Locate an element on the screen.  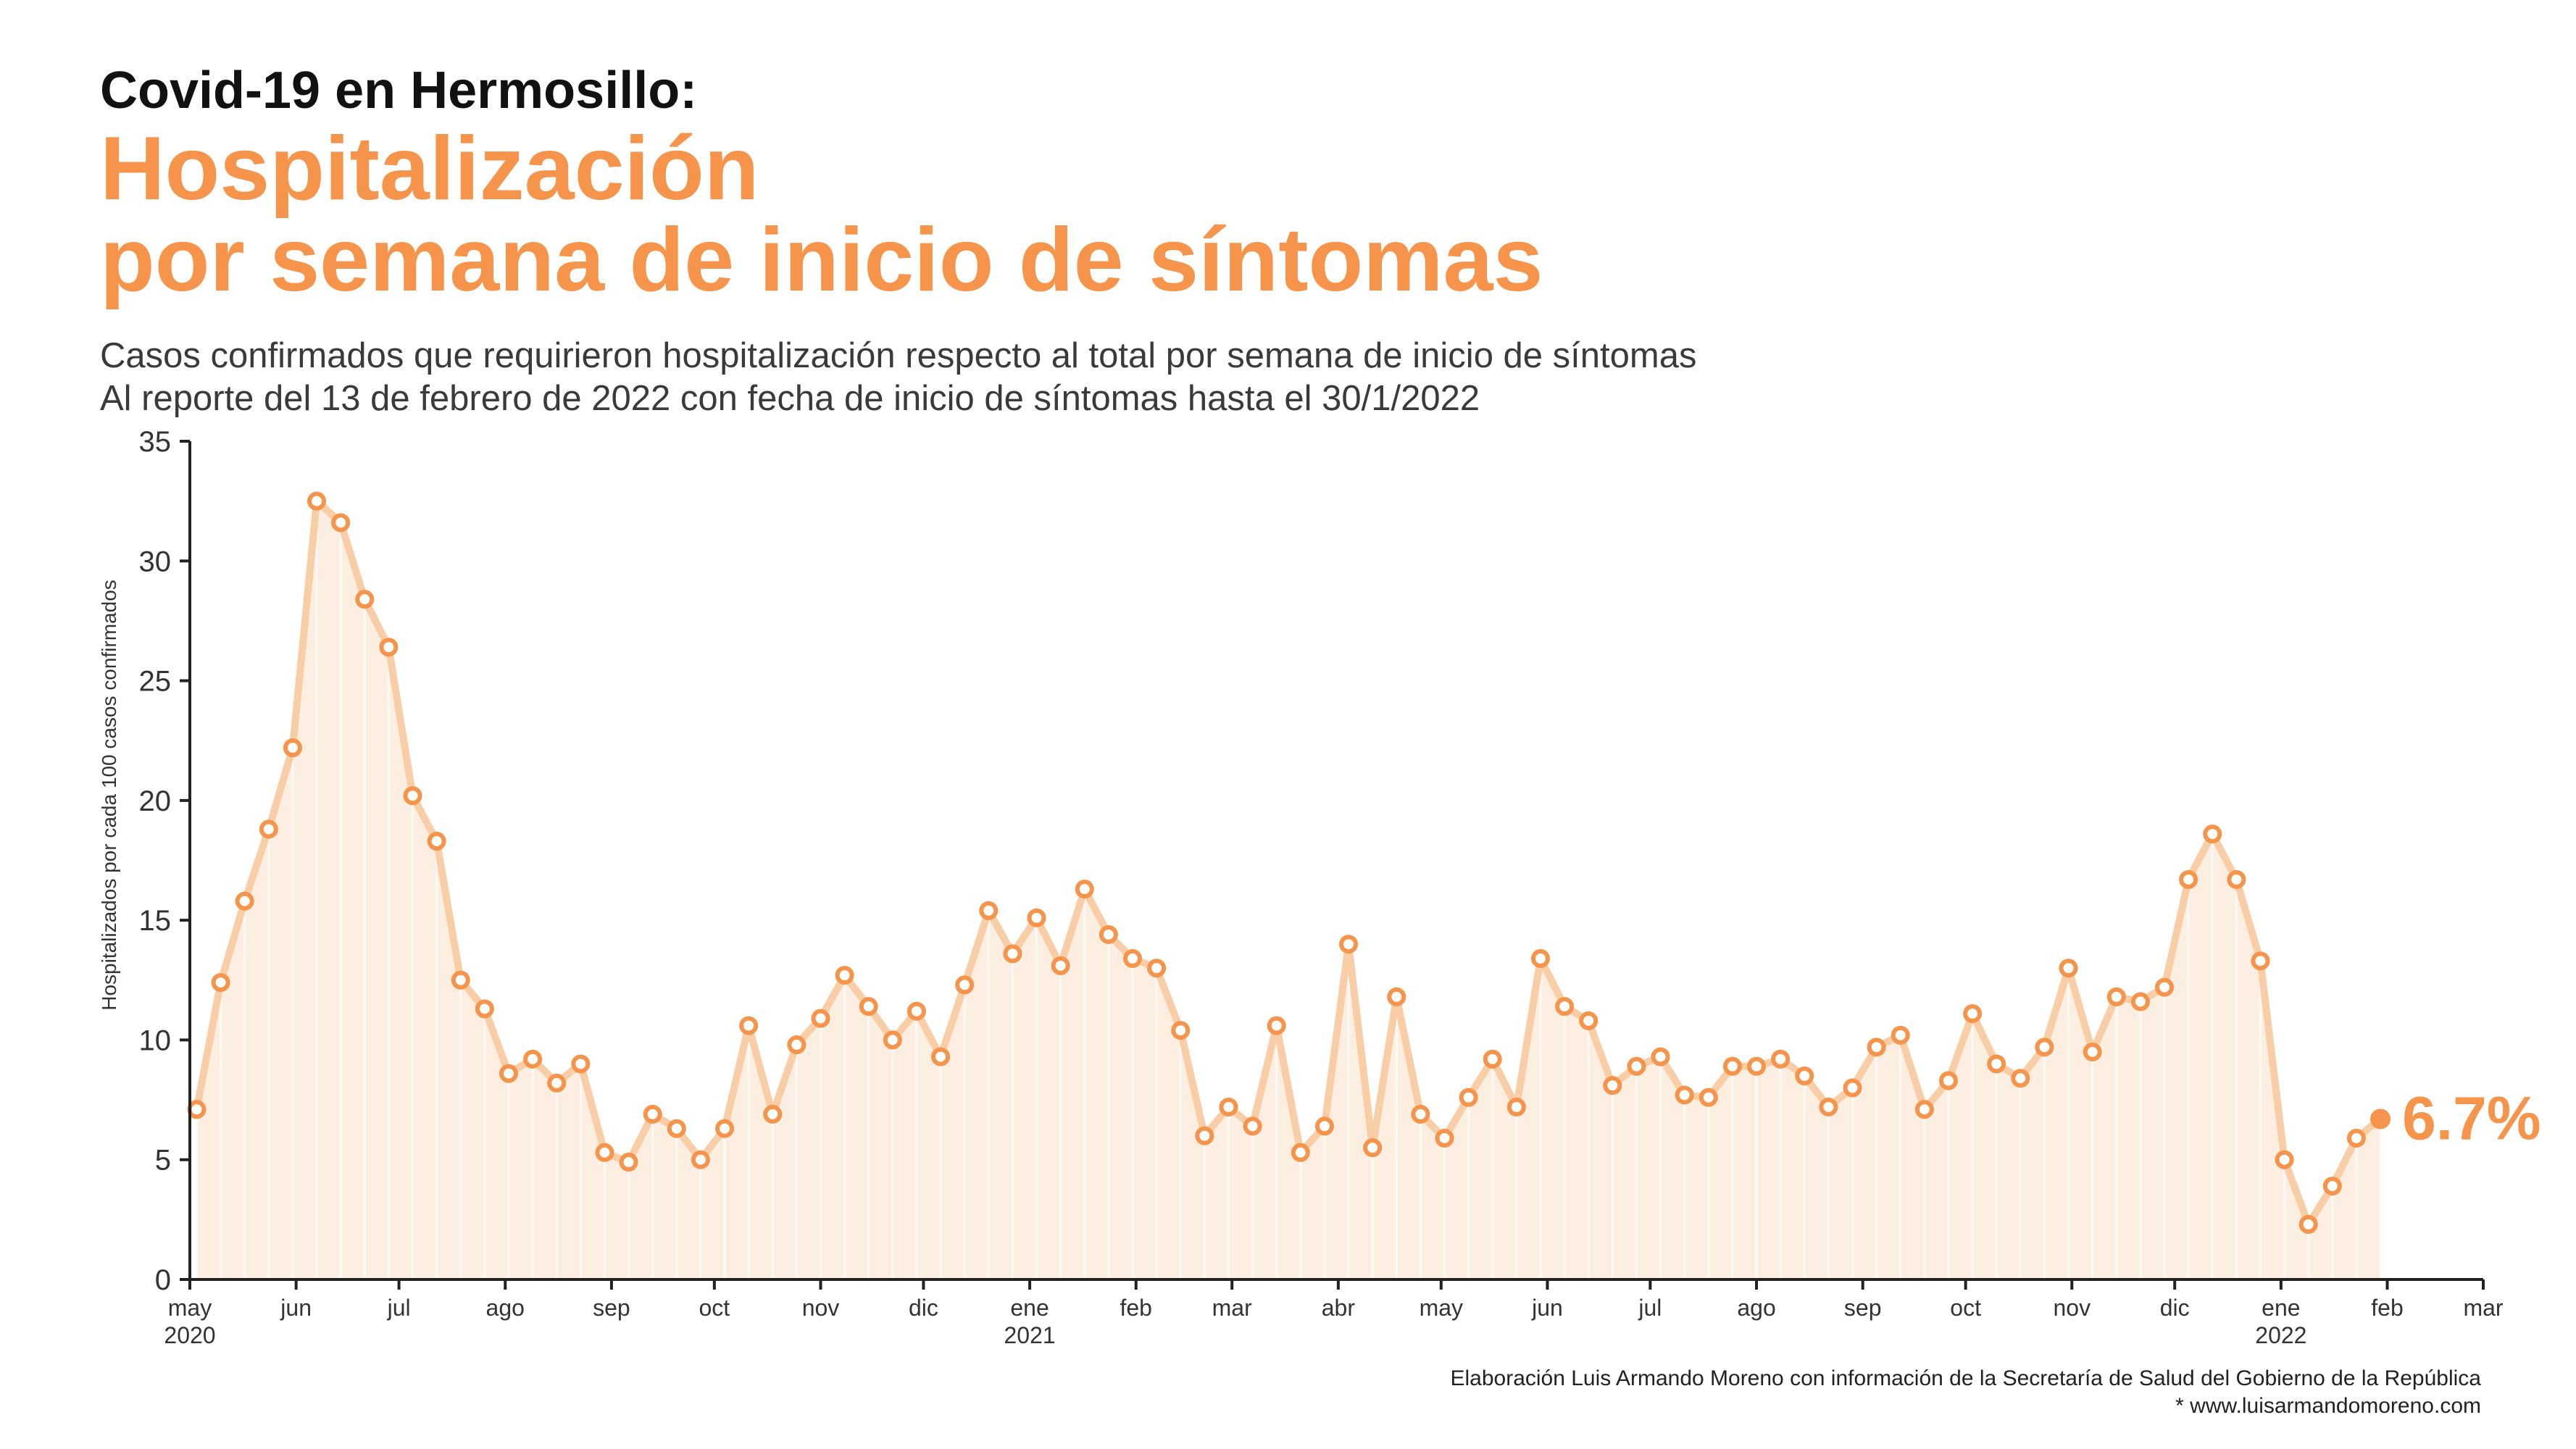
x-tick-label: dic is located at coordinates (2175, 1308).